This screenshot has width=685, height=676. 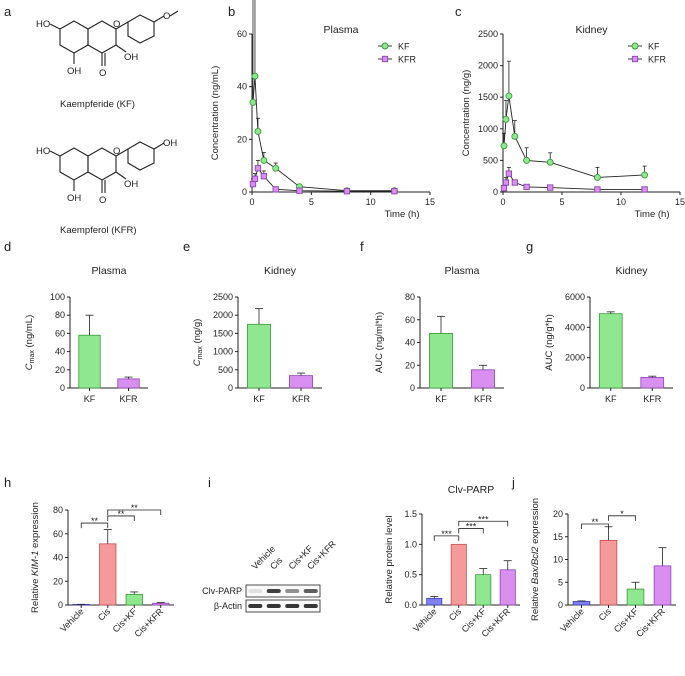 What do you see at coordinates (60, 605) in the screenshot?
I see `y-tick-label-h-0: 0` at bounding box center [60, 605].